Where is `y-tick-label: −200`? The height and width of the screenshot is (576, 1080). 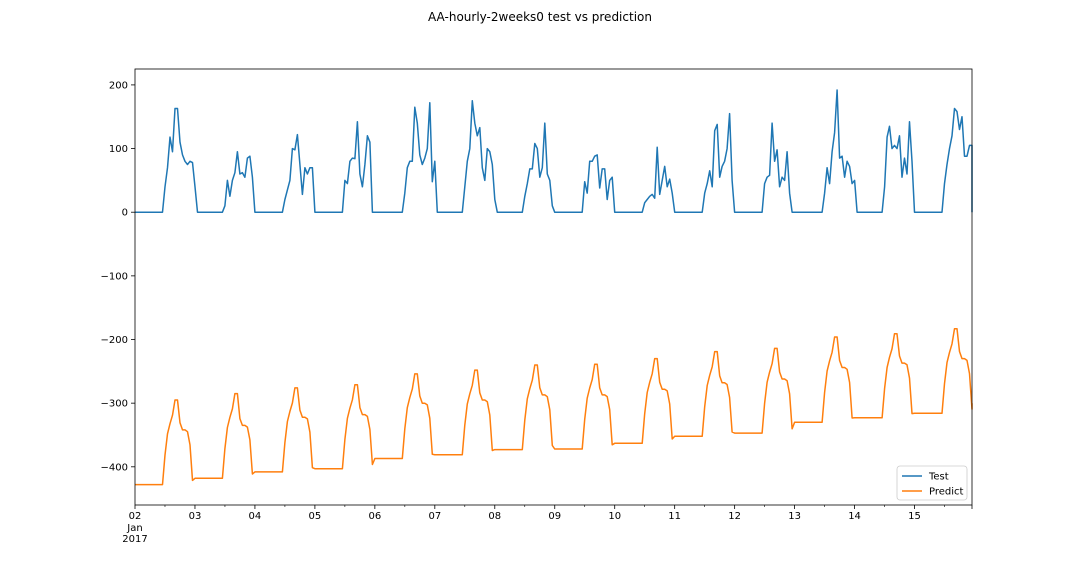
y-tick-label: −200 is located at coordinates (114, 340).